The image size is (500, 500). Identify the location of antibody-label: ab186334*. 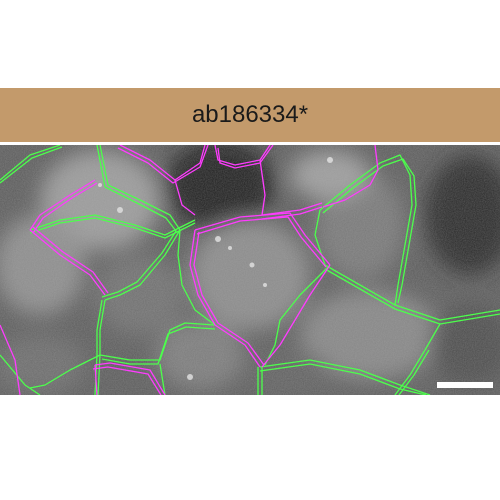
(250, 114).